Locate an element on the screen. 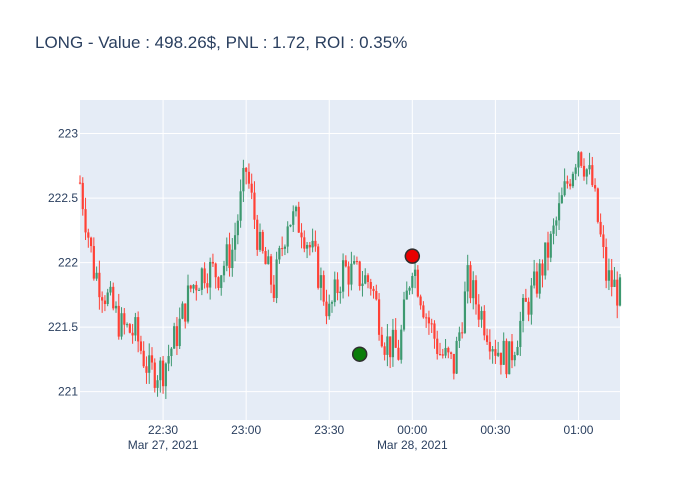 The image size is (700, 500). exit-marker is located at coordinates (412, 256).